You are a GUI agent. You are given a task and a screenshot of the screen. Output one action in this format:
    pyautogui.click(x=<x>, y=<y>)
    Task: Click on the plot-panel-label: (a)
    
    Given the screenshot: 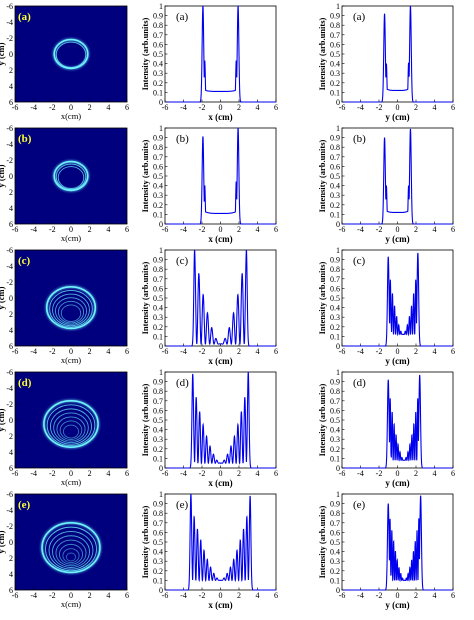 What is the action you would take?
    pyautogui.click(x=359, y=17)
    